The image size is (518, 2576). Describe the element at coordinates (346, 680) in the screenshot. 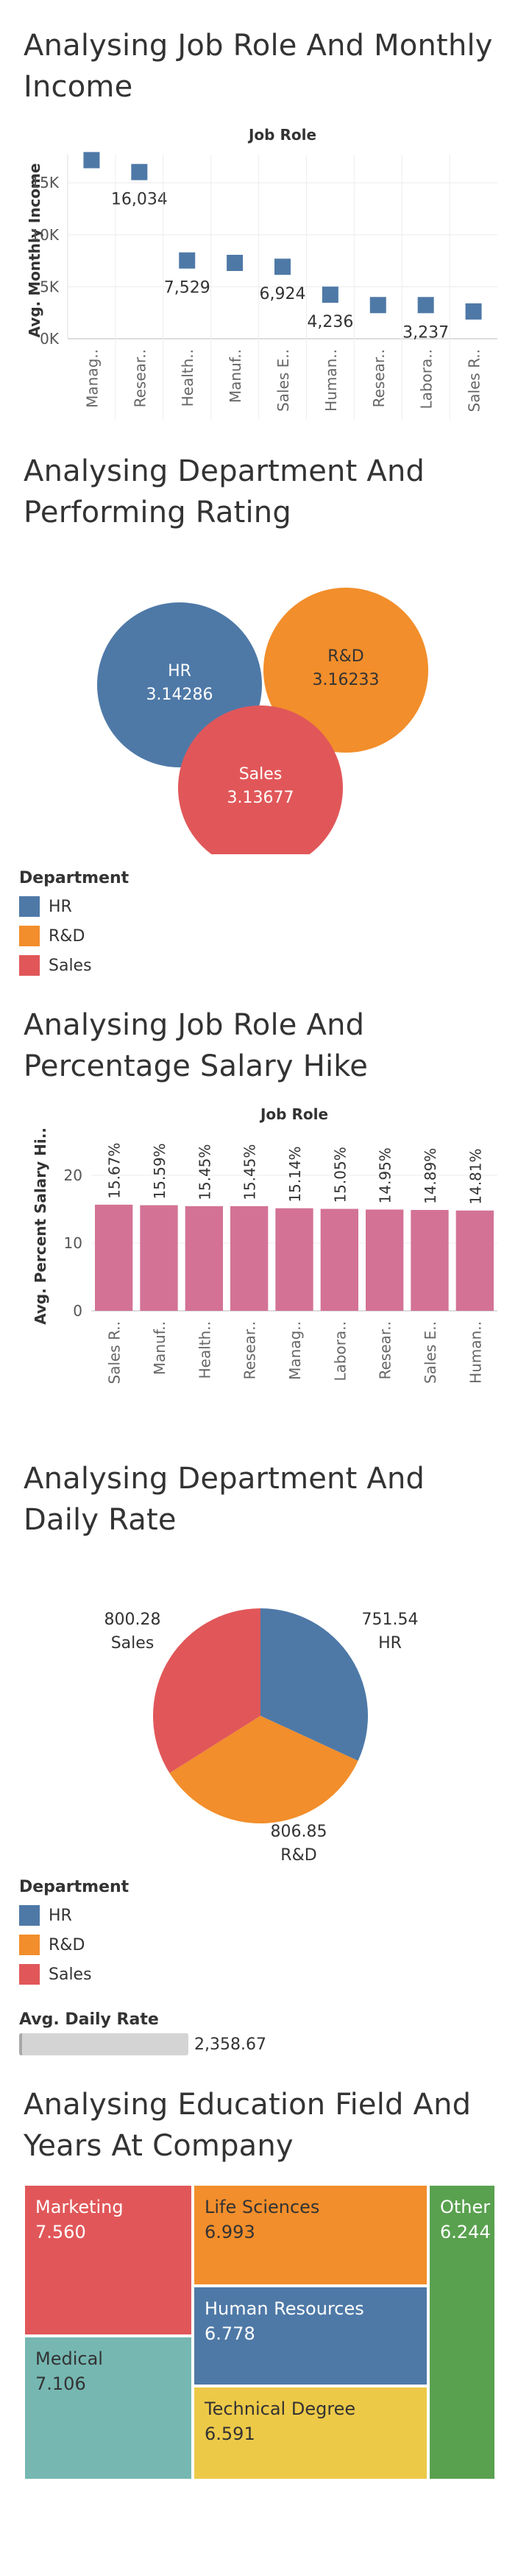

I see `bubble-value: 3.16233` at that location.